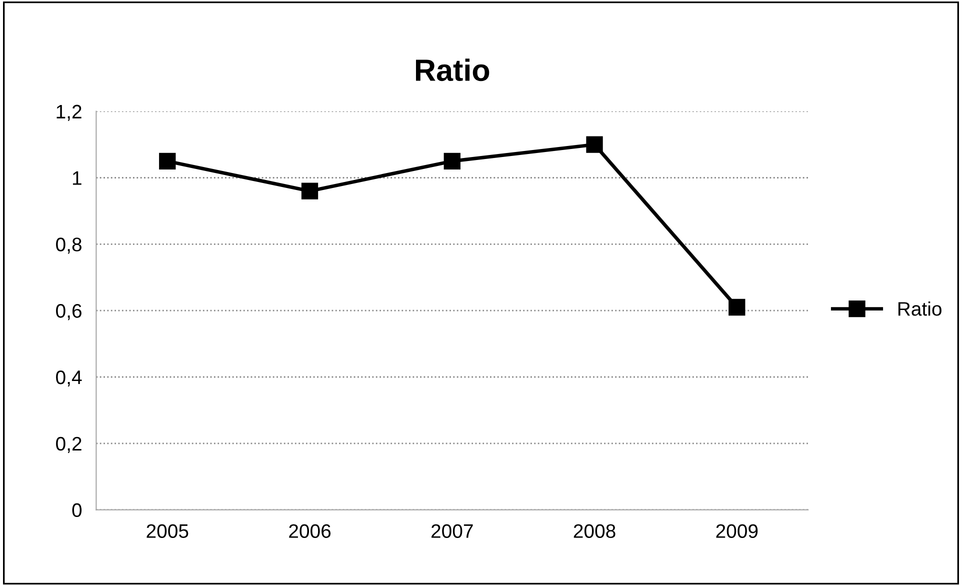 The height and width of the screenshot is (586, 962). I want to click on y-tick-label: 0,2, so click(69, 444).